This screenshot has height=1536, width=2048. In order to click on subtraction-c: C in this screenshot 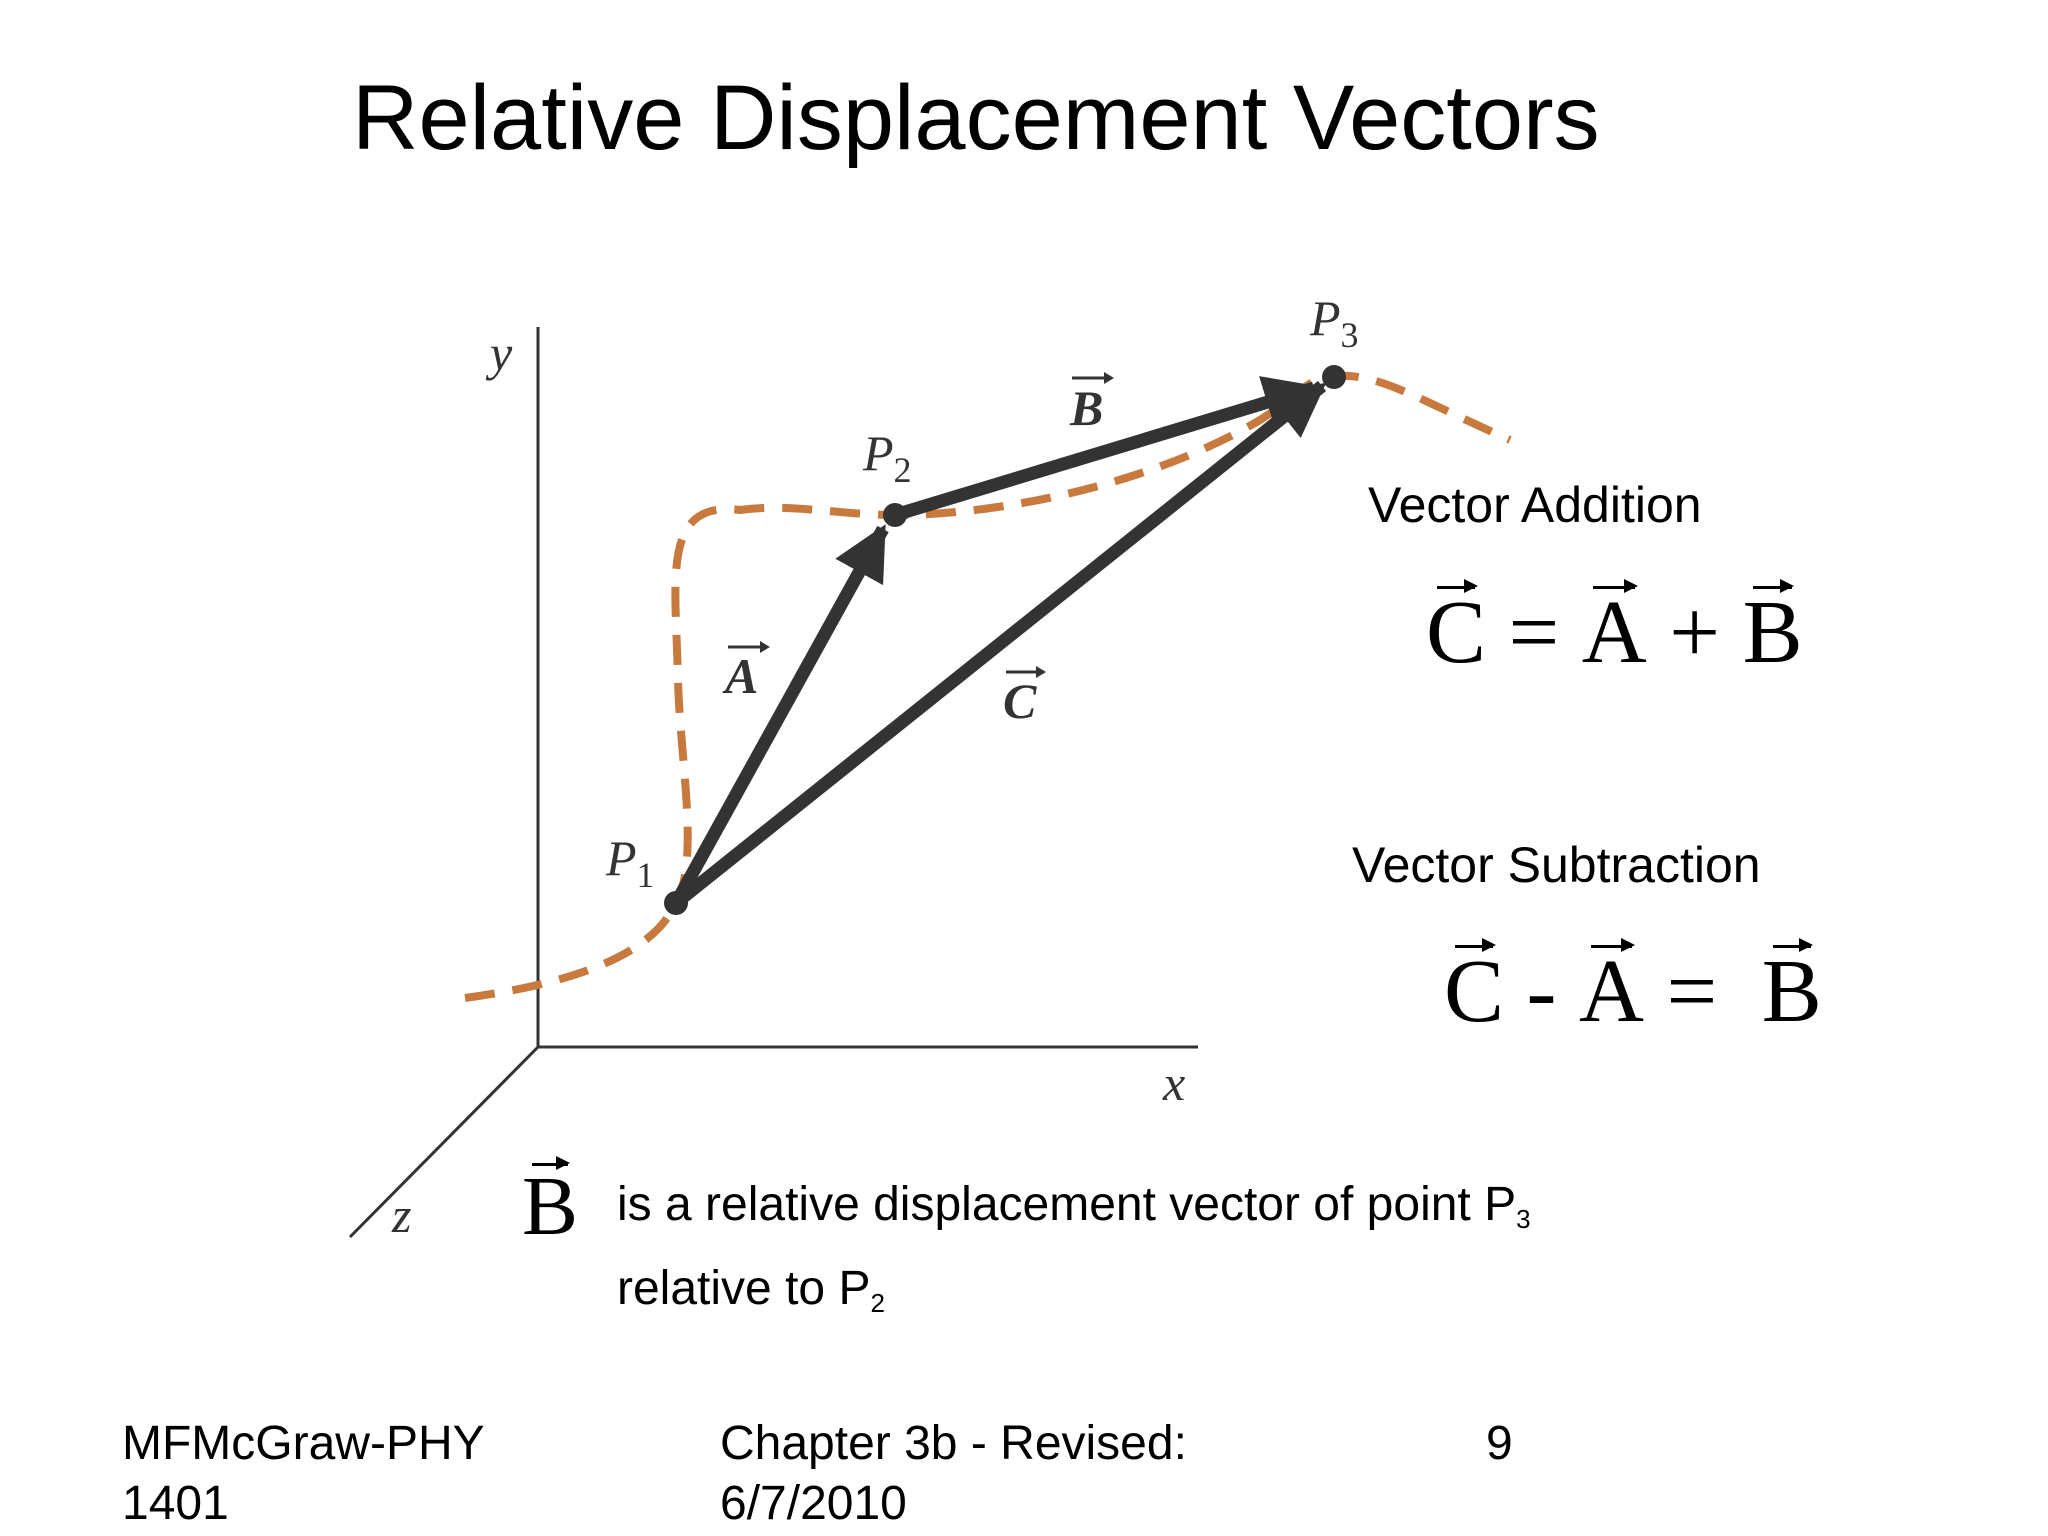, I will do `click(1474, 989)`.